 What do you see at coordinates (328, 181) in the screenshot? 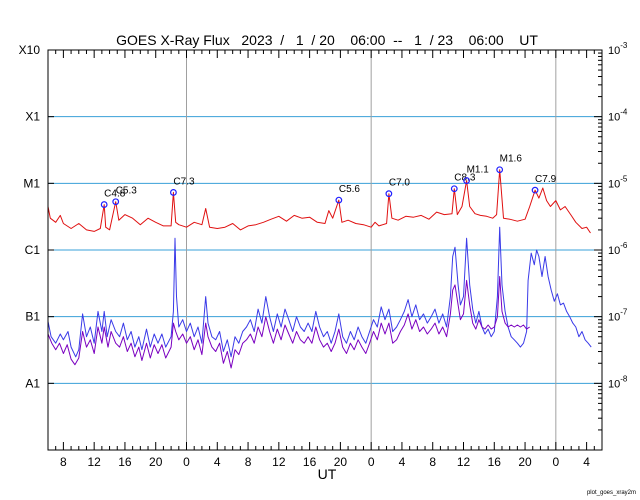
I see `flare-annotations: C4.8C5.3C7.3C5.6C7.0 C8.3M1.1M1.6C7.9` at bounding box center [328, 181].